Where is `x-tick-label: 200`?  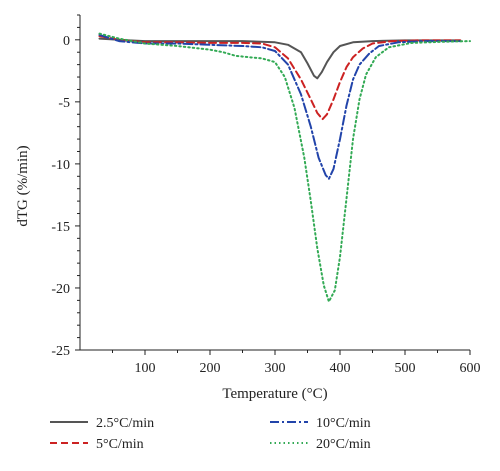 x-tick-label: 200 is located at coordinates (210, 368).